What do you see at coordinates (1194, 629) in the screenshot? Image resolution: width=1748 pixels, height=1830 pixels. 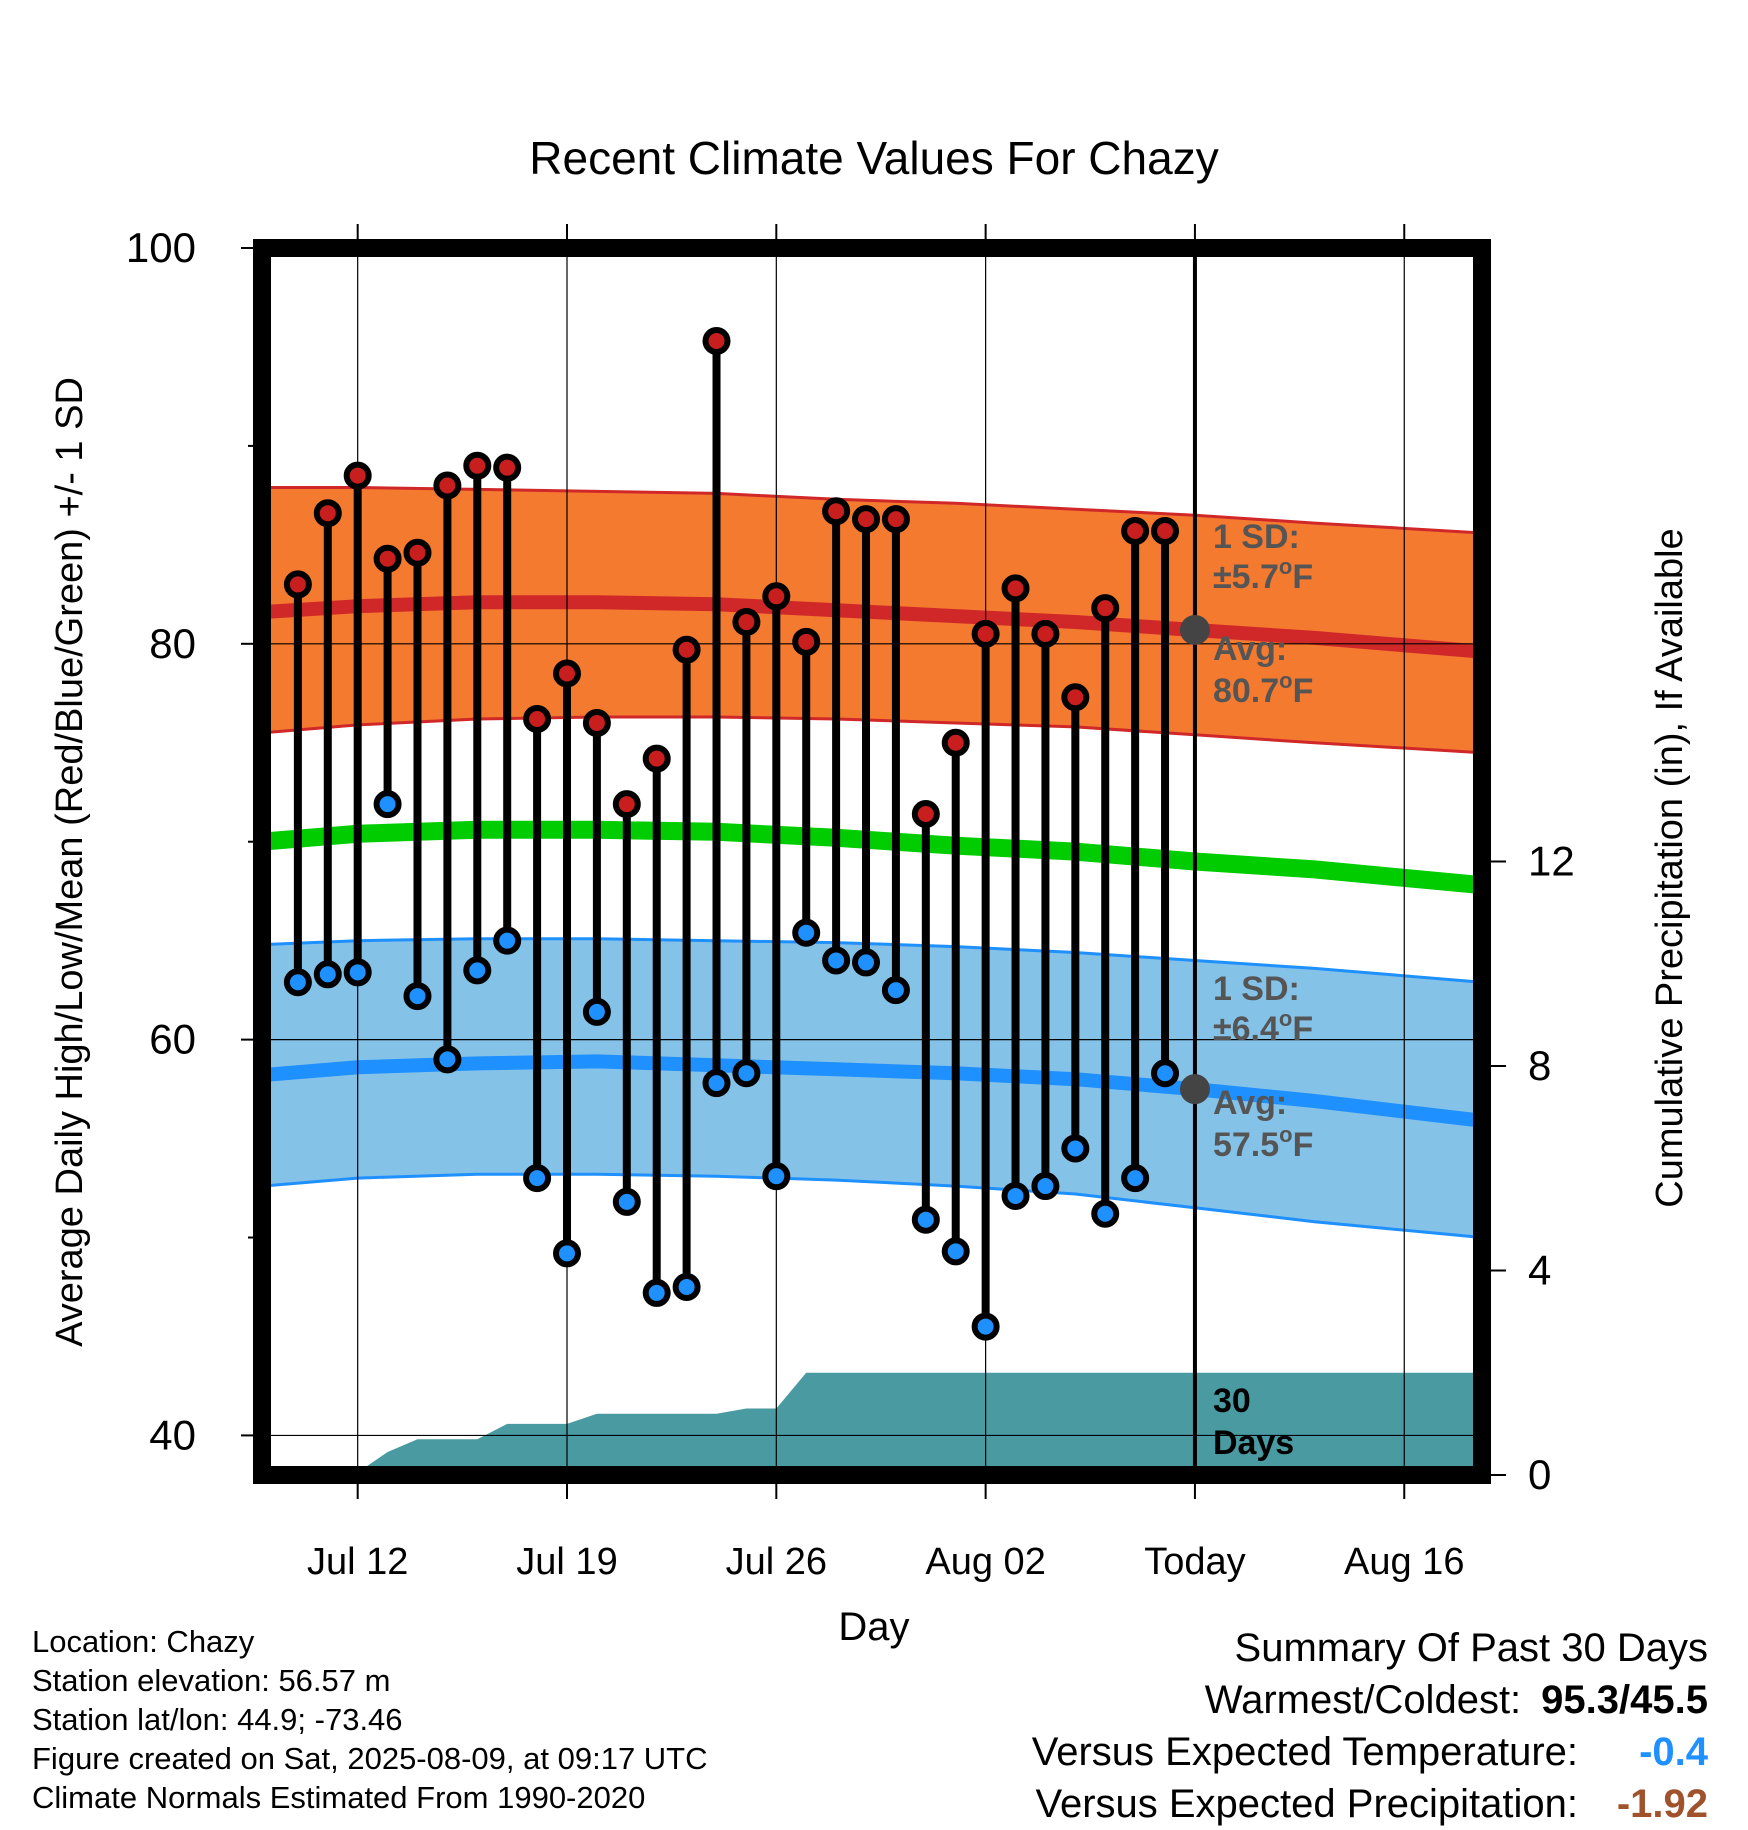 I see `today-avg-high-marker` at bounding box center [1194, 629].